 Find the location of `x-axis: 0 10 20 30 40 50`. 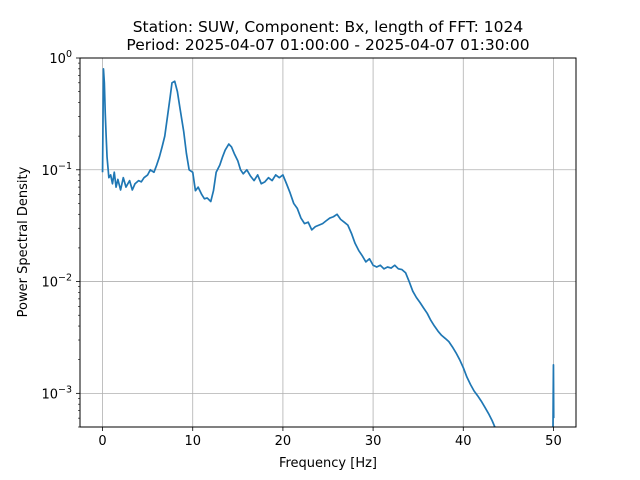

x-axis: 0 10 20 30 40 50 is located at coordinates (330, 438).